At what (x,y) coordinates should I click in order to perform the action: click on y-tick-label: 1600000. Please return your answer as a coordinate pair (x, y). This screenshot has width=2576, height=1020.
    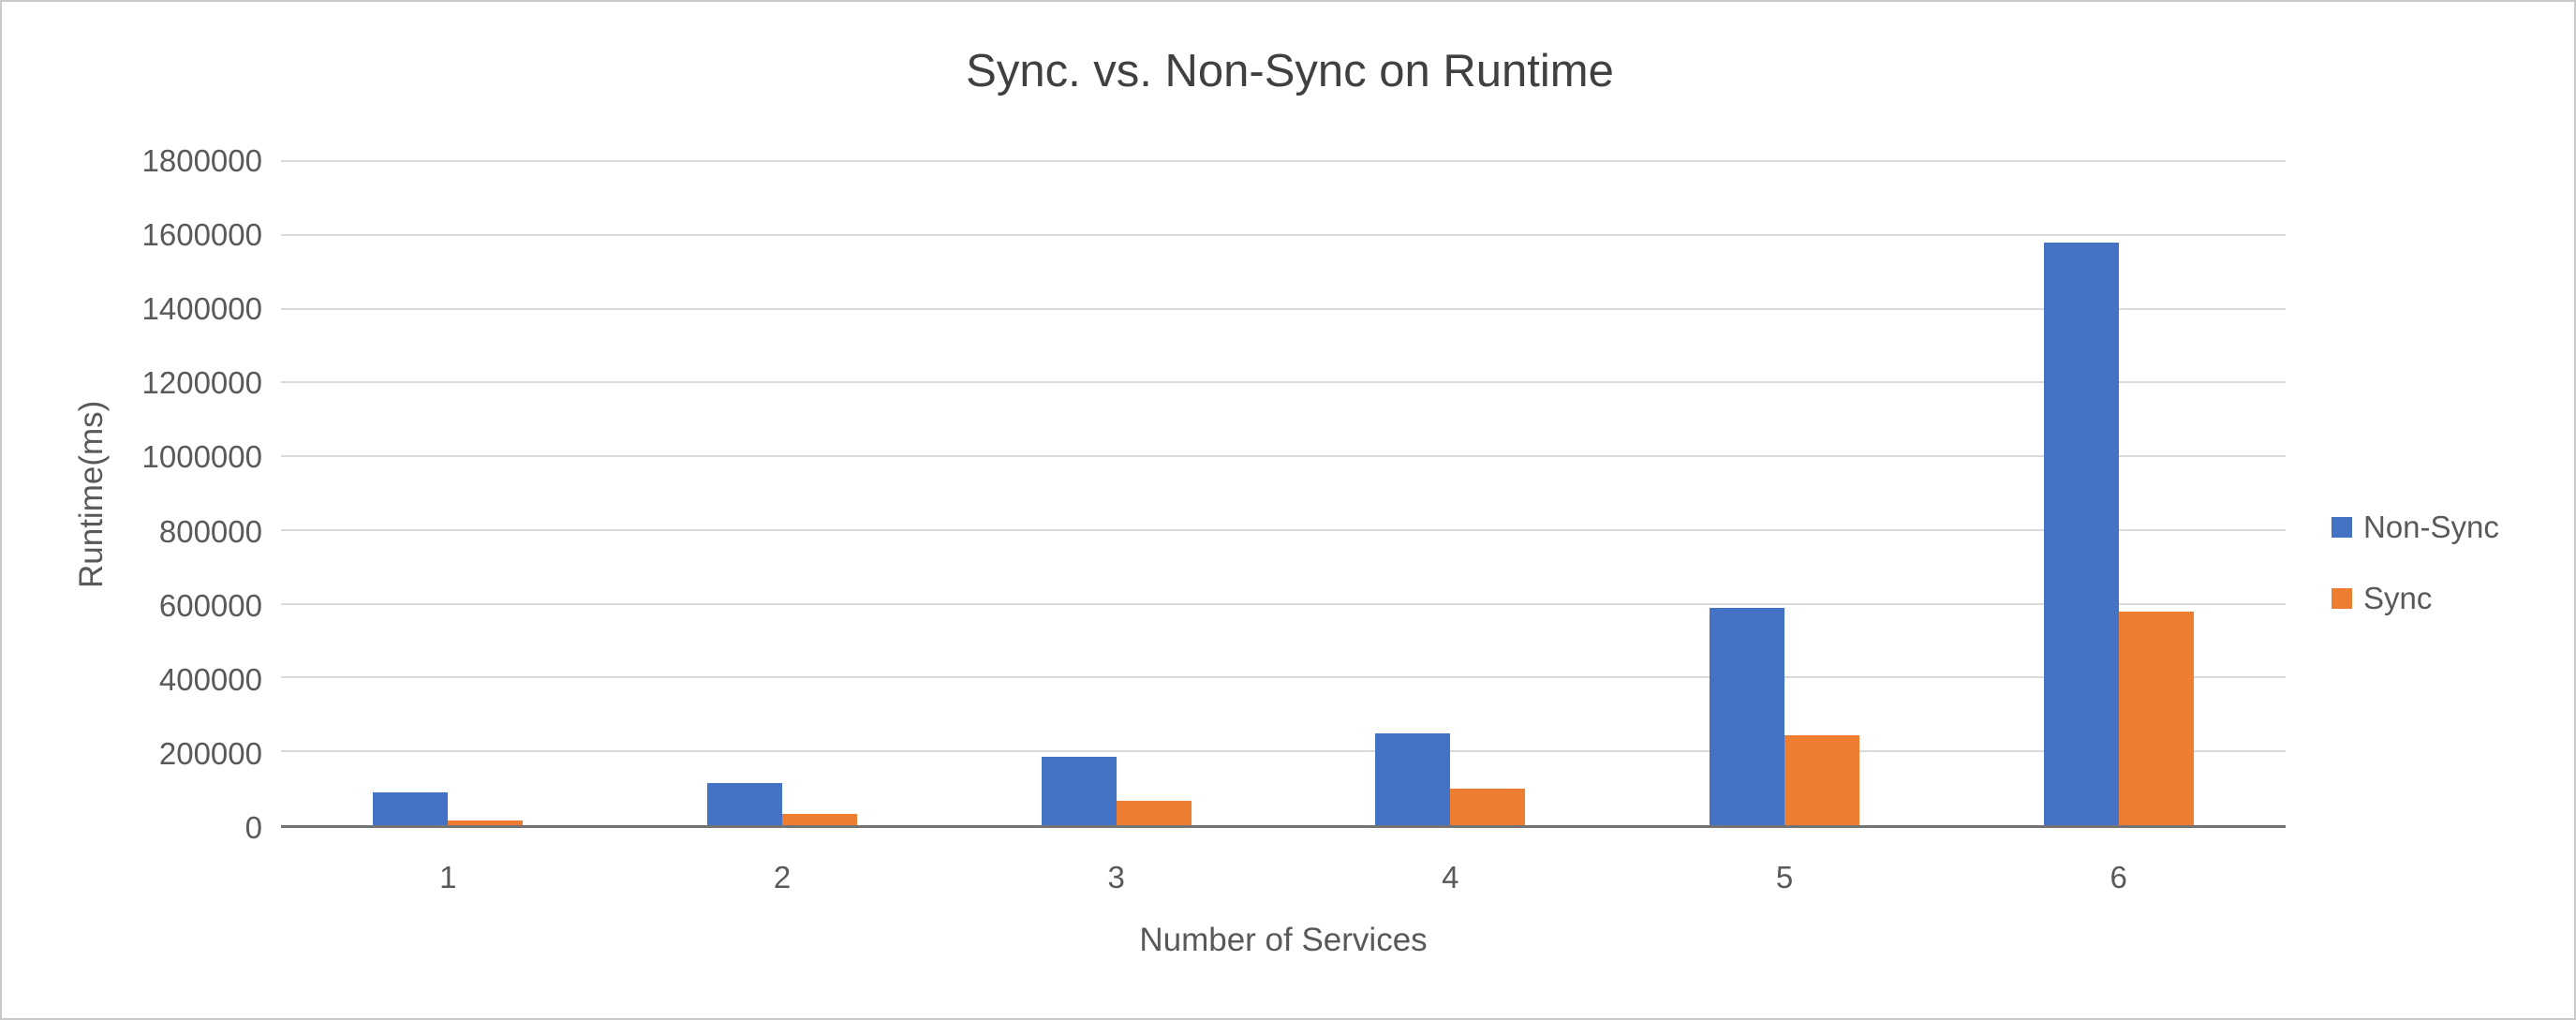
    Looking at the image, I should click on (201, 235).